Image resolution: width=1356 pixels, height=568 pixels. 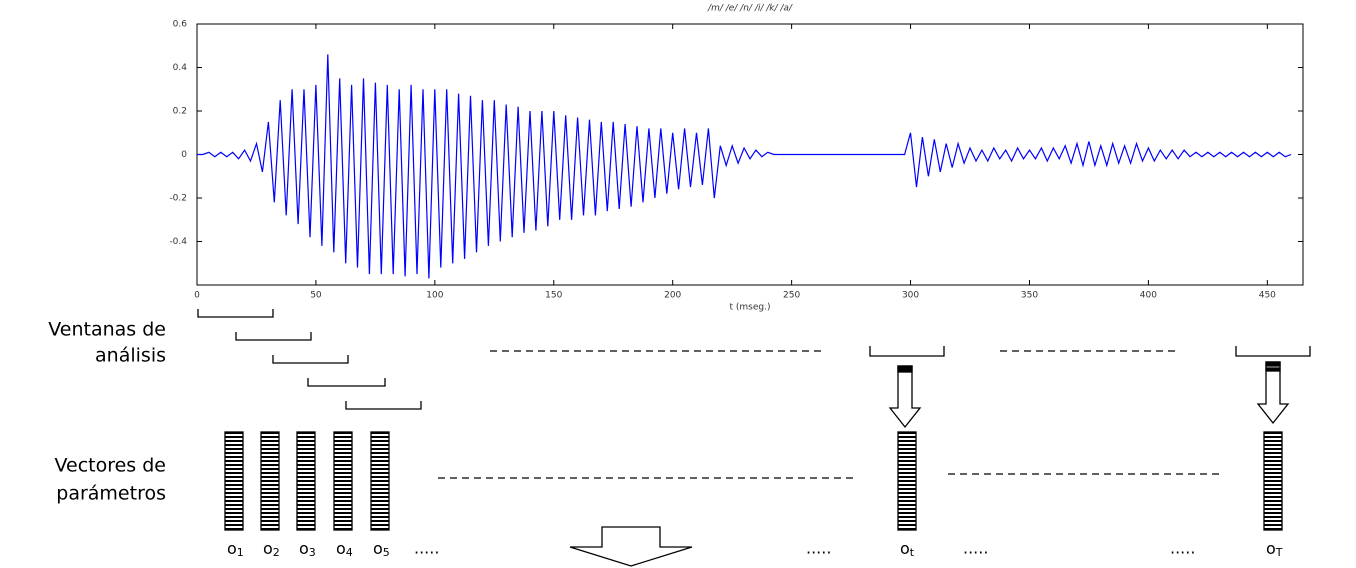 I want to click on subscript: 2, so click(x=276, y=552).